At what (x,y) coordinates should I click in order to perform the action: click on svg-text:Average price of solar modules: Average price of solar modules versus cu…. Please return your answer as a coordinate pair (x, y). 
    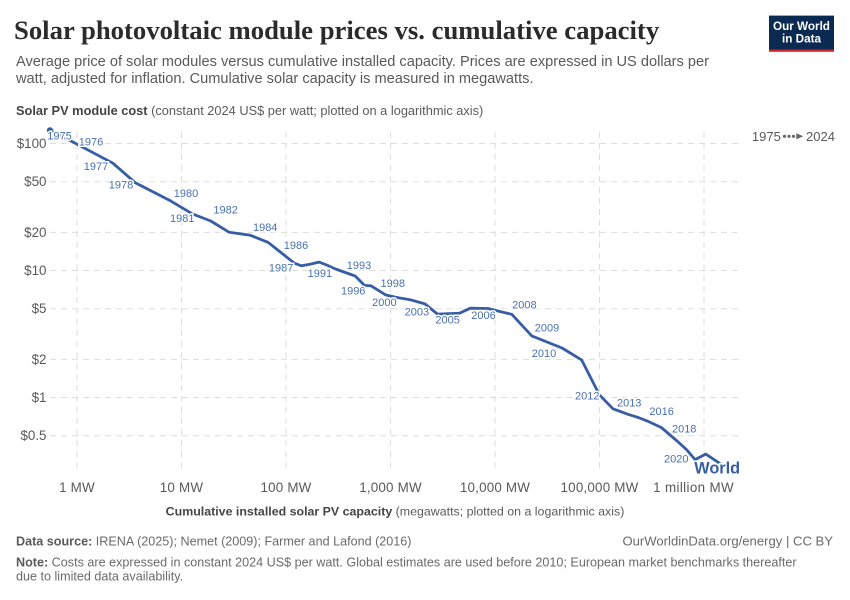
    Looking at the image, I should click on (362, 62).